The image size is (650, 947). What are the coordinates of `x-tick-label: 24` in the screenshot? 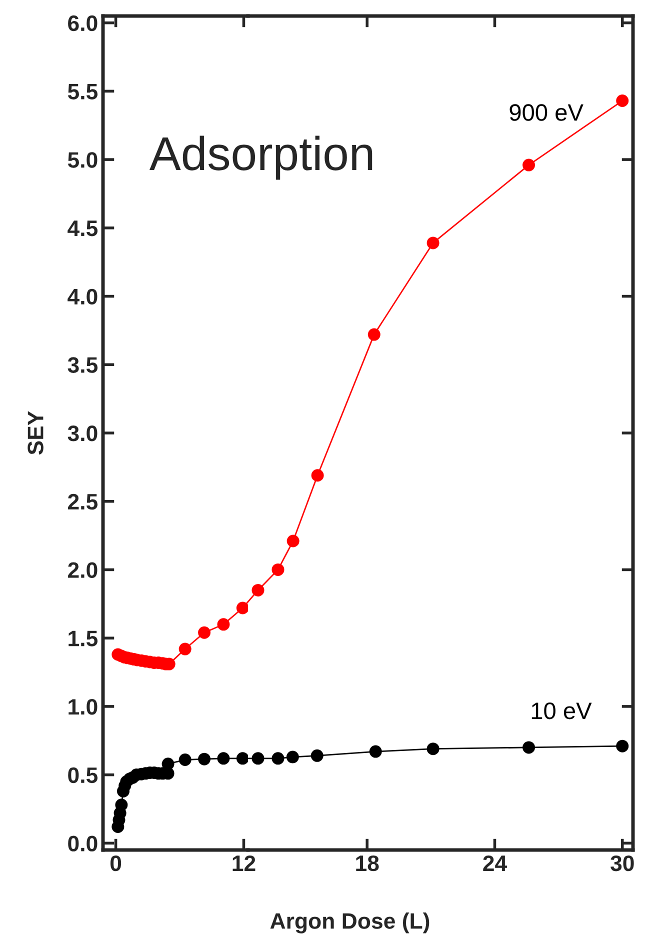 It's located at (495, 863).